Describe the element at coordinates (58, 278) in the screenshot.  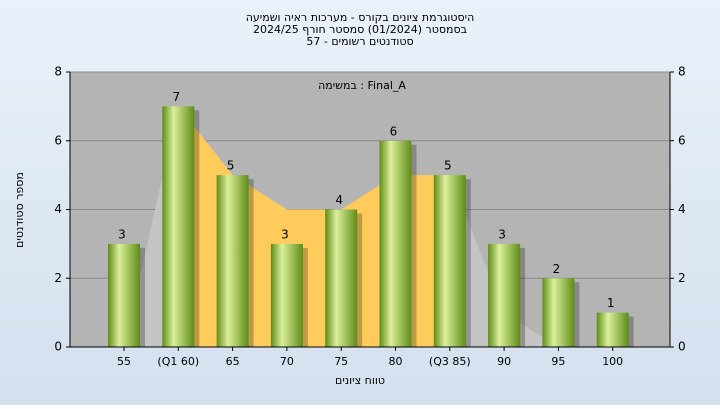
I see `y-tick-label: 2` at that location.